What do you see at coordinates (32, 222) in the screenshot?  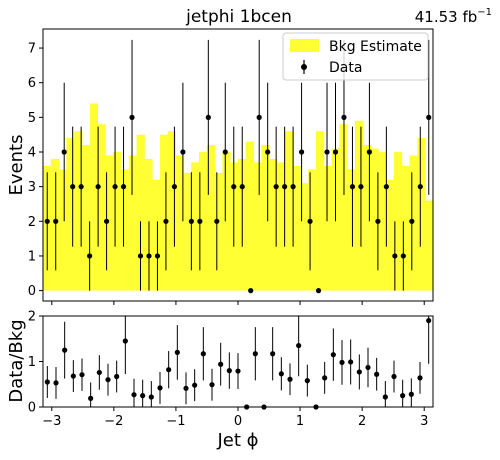 I see `y-tick-label: 2` at bounding box center [32, 222].